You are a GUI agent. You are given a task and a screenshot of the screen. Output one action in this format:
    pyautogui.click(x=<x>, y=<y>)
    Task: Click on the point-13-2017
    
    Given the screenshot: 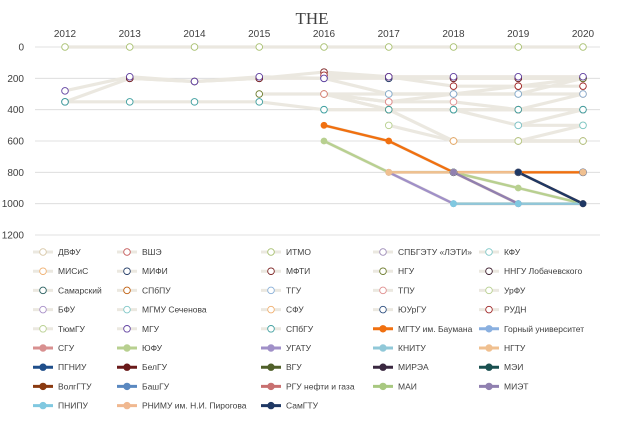 What is the action you would take?
    pyautogui.click(x=389, y=102)
    